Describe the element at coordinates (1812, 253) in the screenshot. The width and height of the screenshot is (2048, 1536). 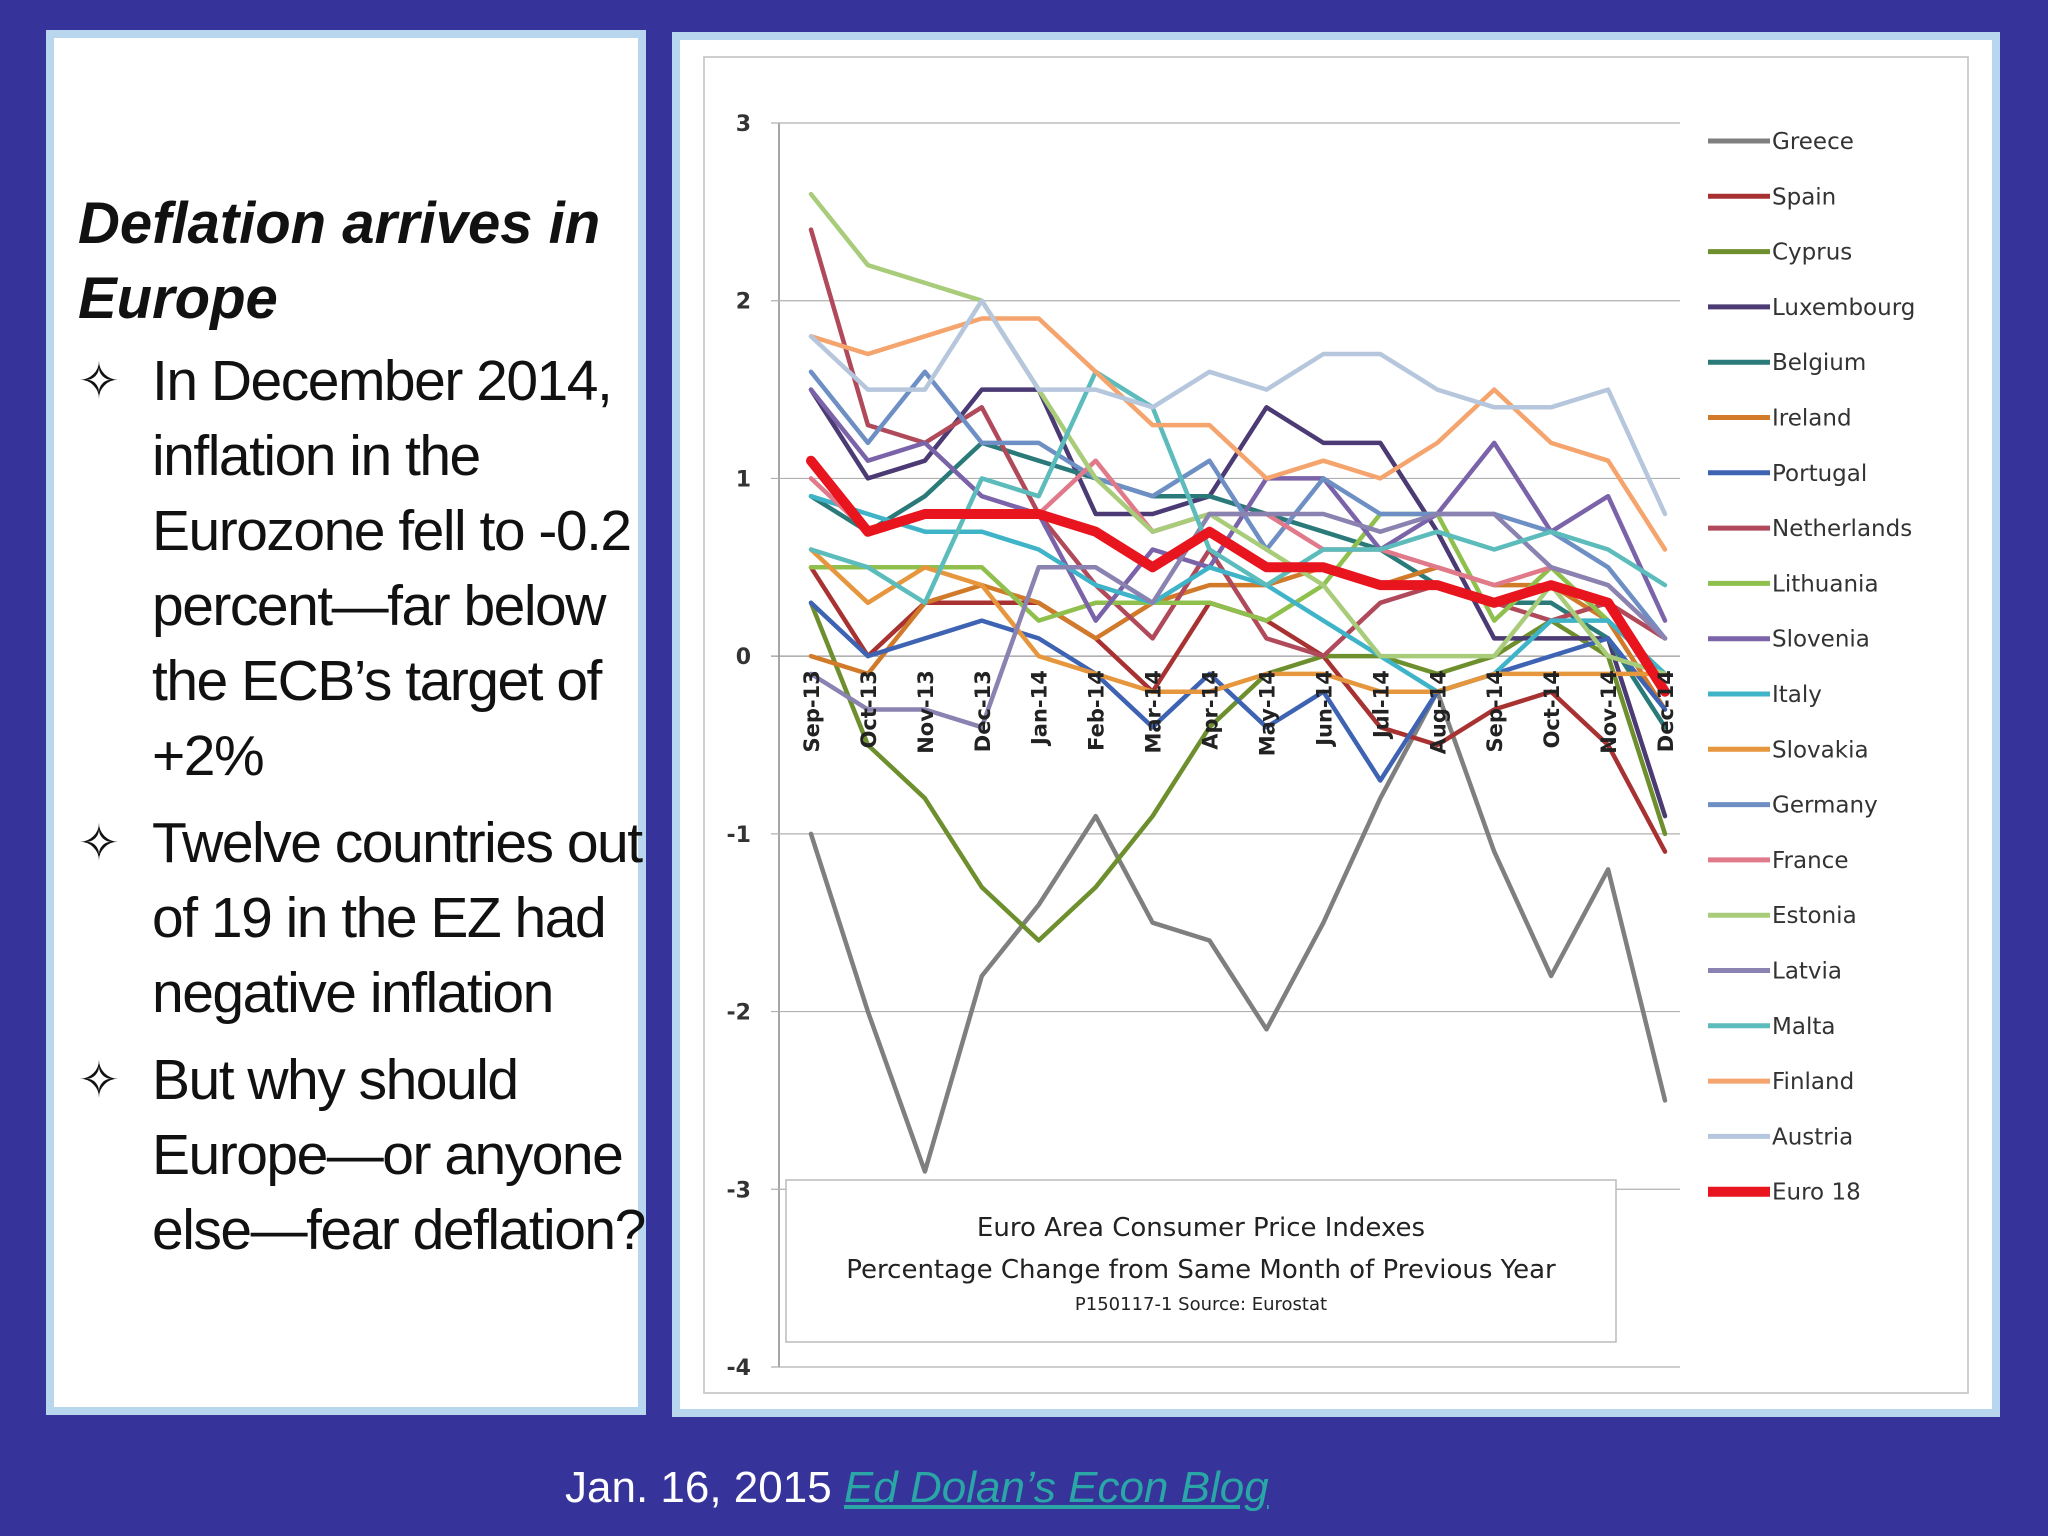
I see `legend-label: Cyprus` at that location.